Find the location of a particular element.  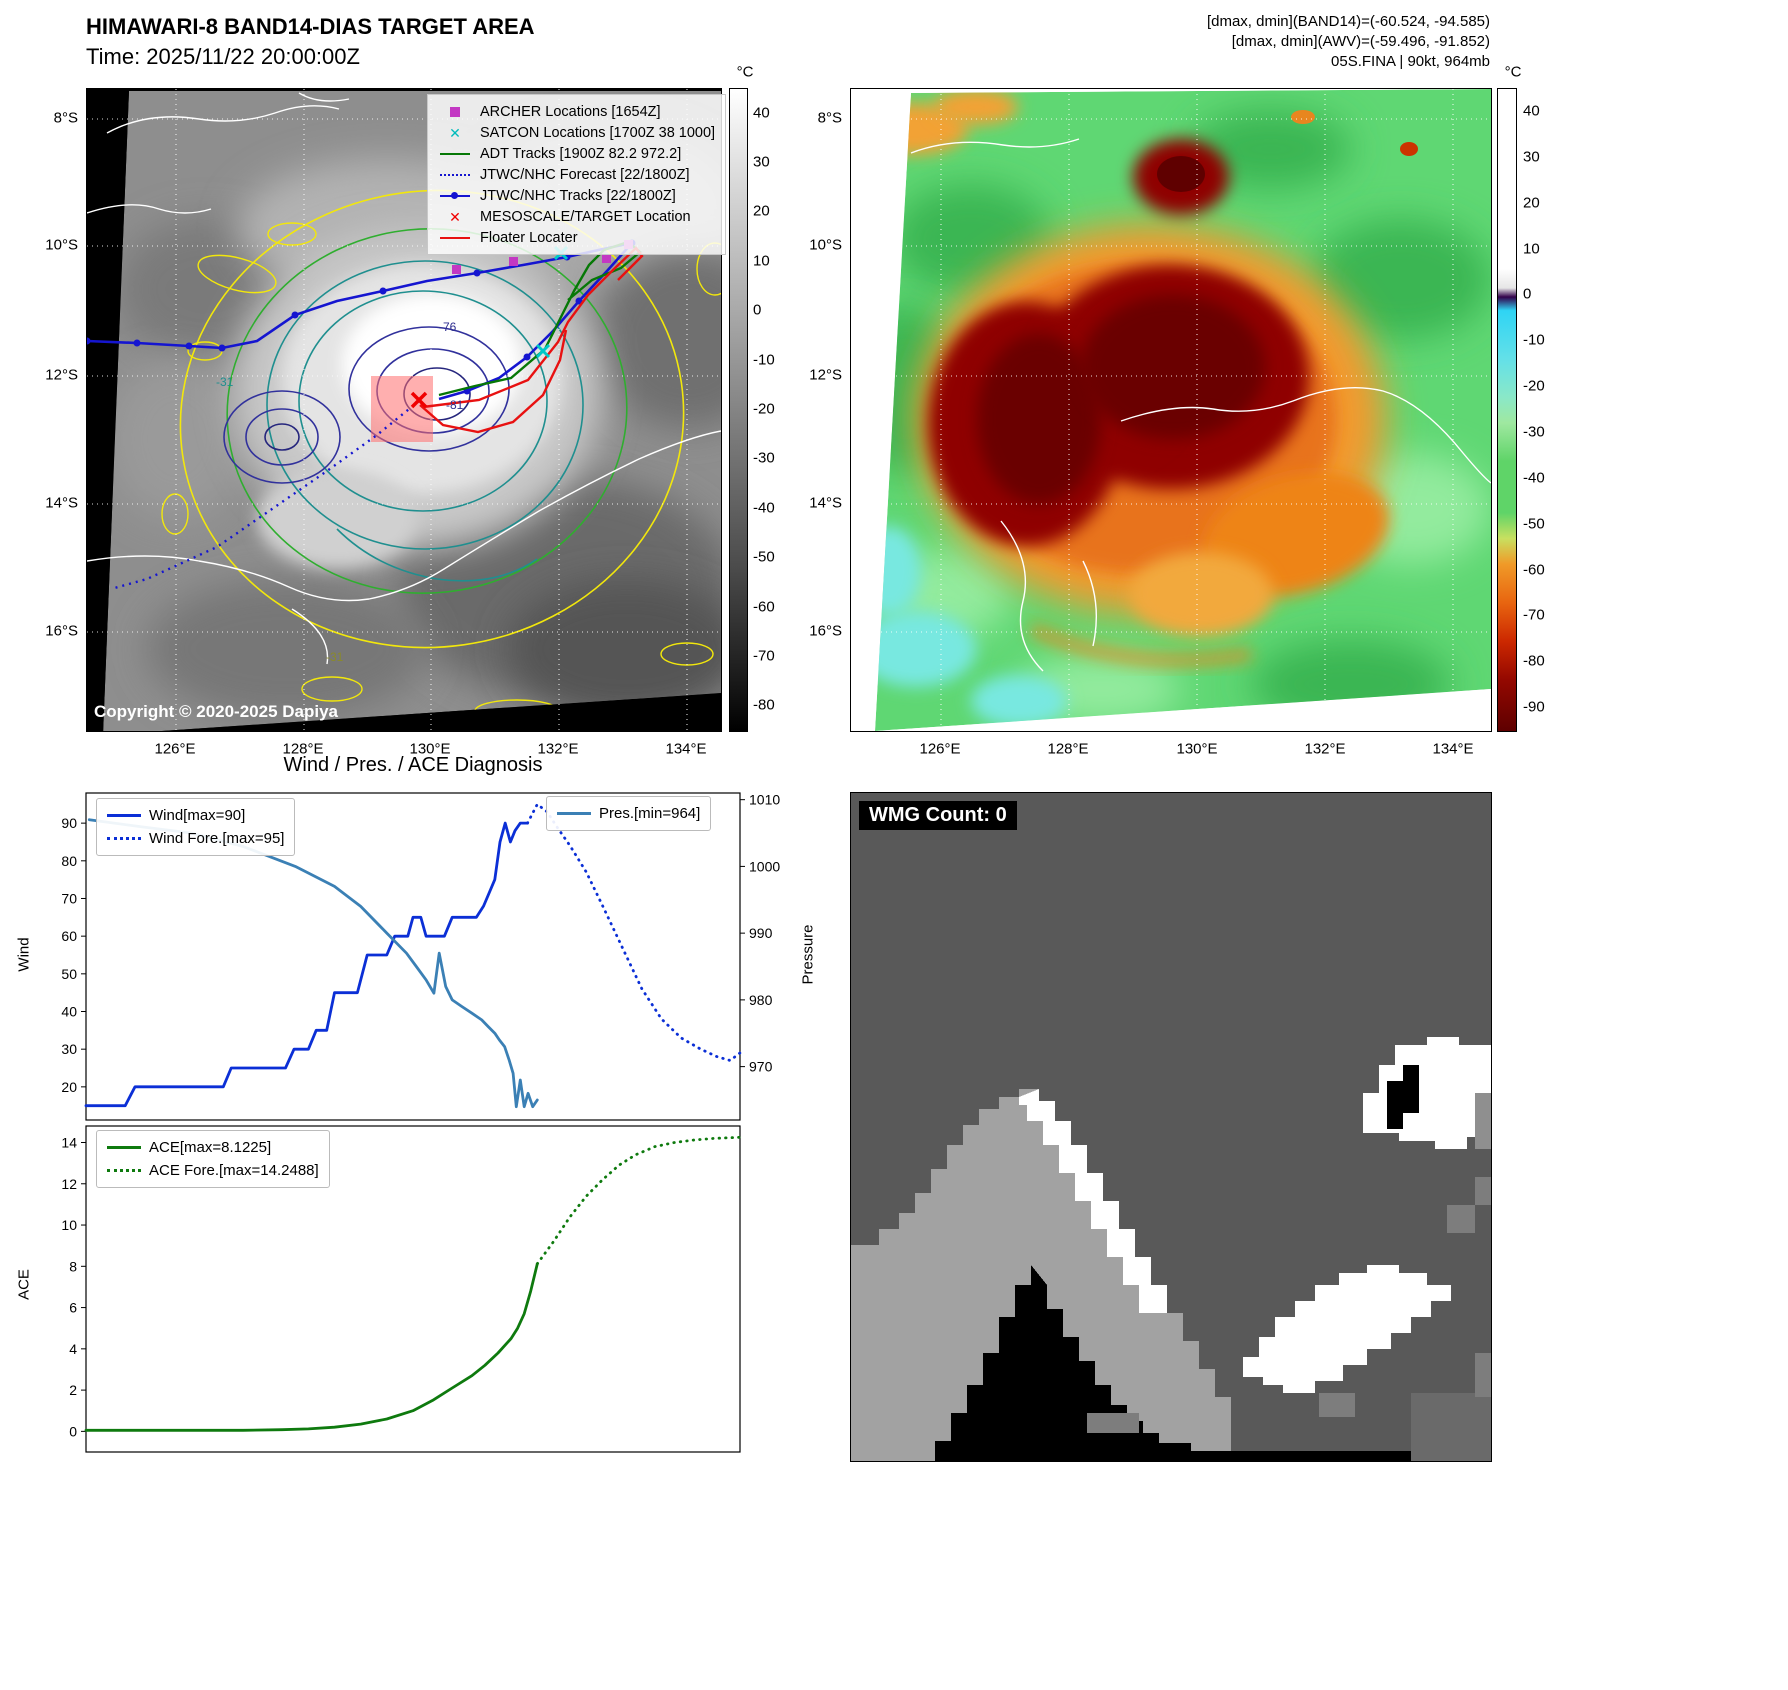

pressure-legend: Pres.[min=964] is located at coordinates (629, 813).